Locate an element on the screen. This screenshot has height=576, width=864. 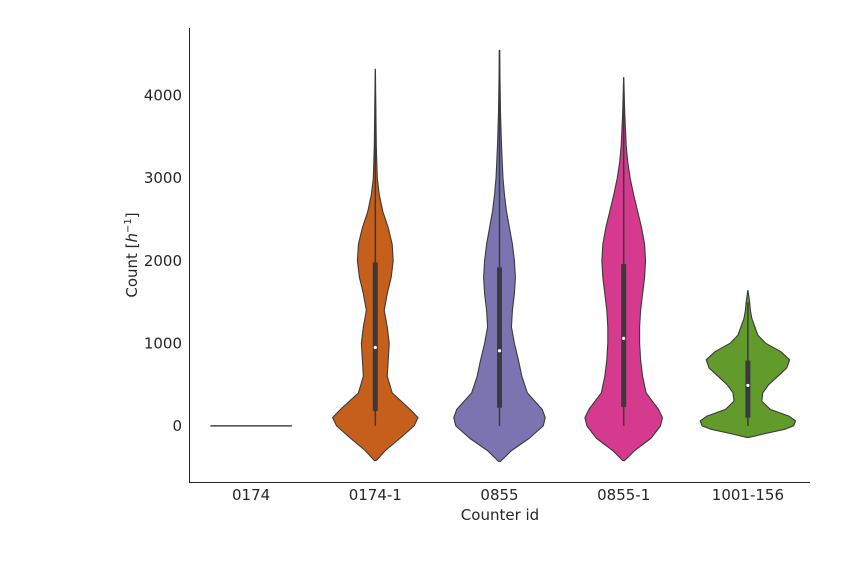
y-tick-label: 0 is located at coordinates (177, 426).